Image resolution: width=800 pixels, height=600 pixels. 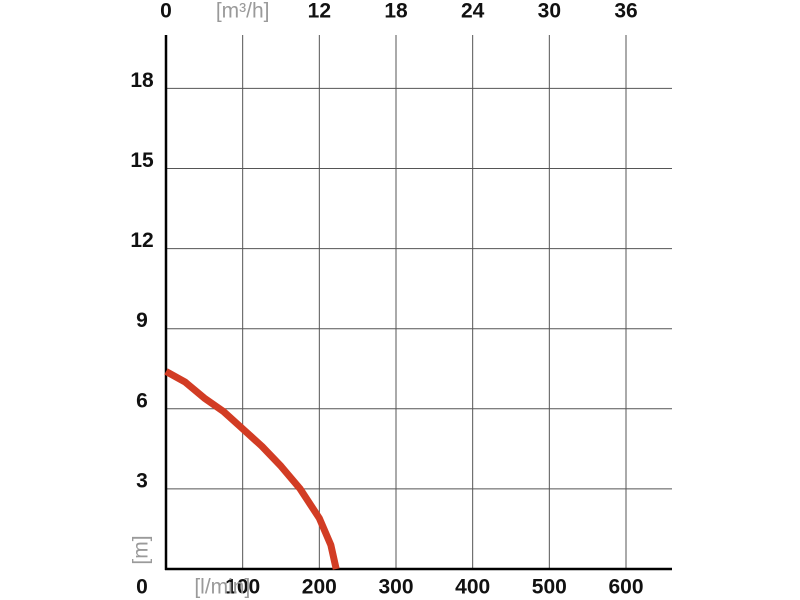 I want to click on x2-tick-label: 36, so click(x=625, y=11).